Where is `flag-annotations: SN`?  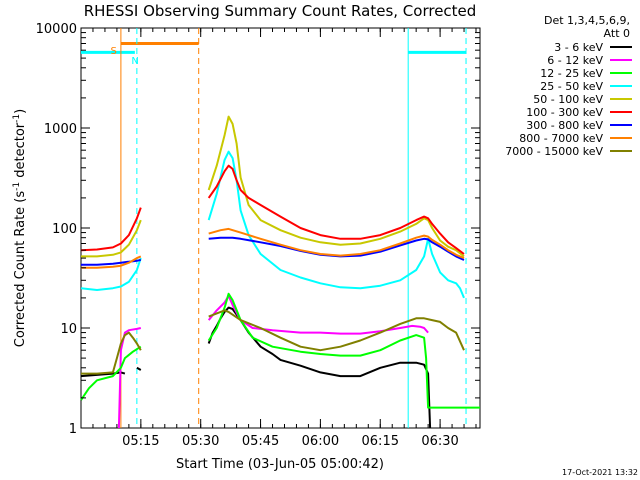
flag-annotations: SN is located at coordinates (125, 56).